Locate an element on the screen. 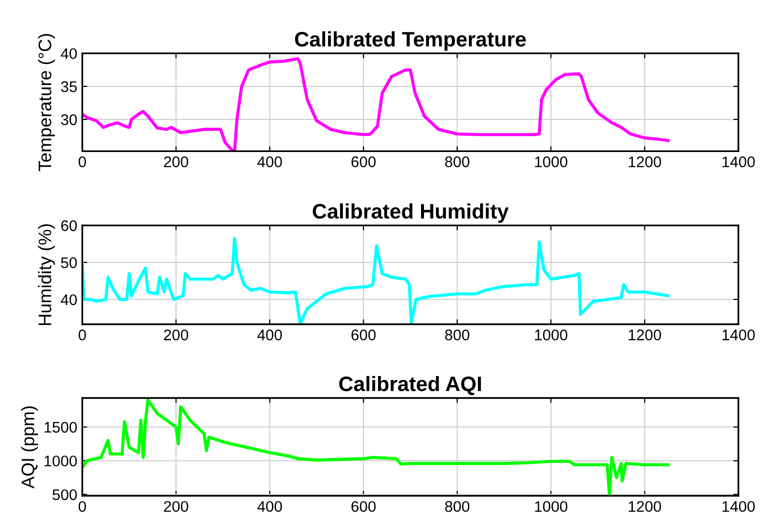 Image resolution: width=762 pixels, height=523 pixels. y-tick-label: 1000 is located at coordinates (60, 461).